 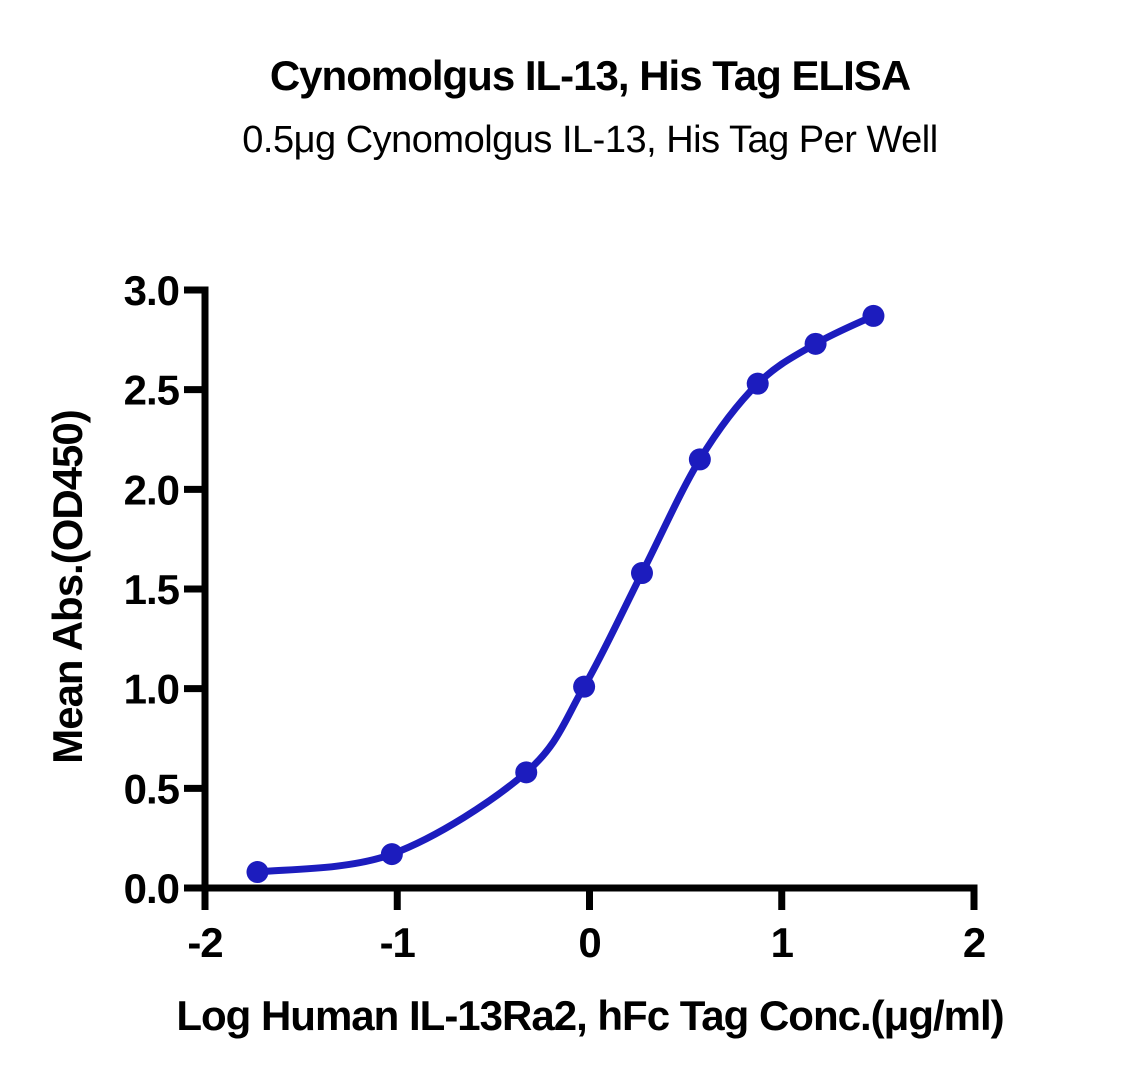 I want to click on x-tick-label: -1, so click(x=398, y=942).